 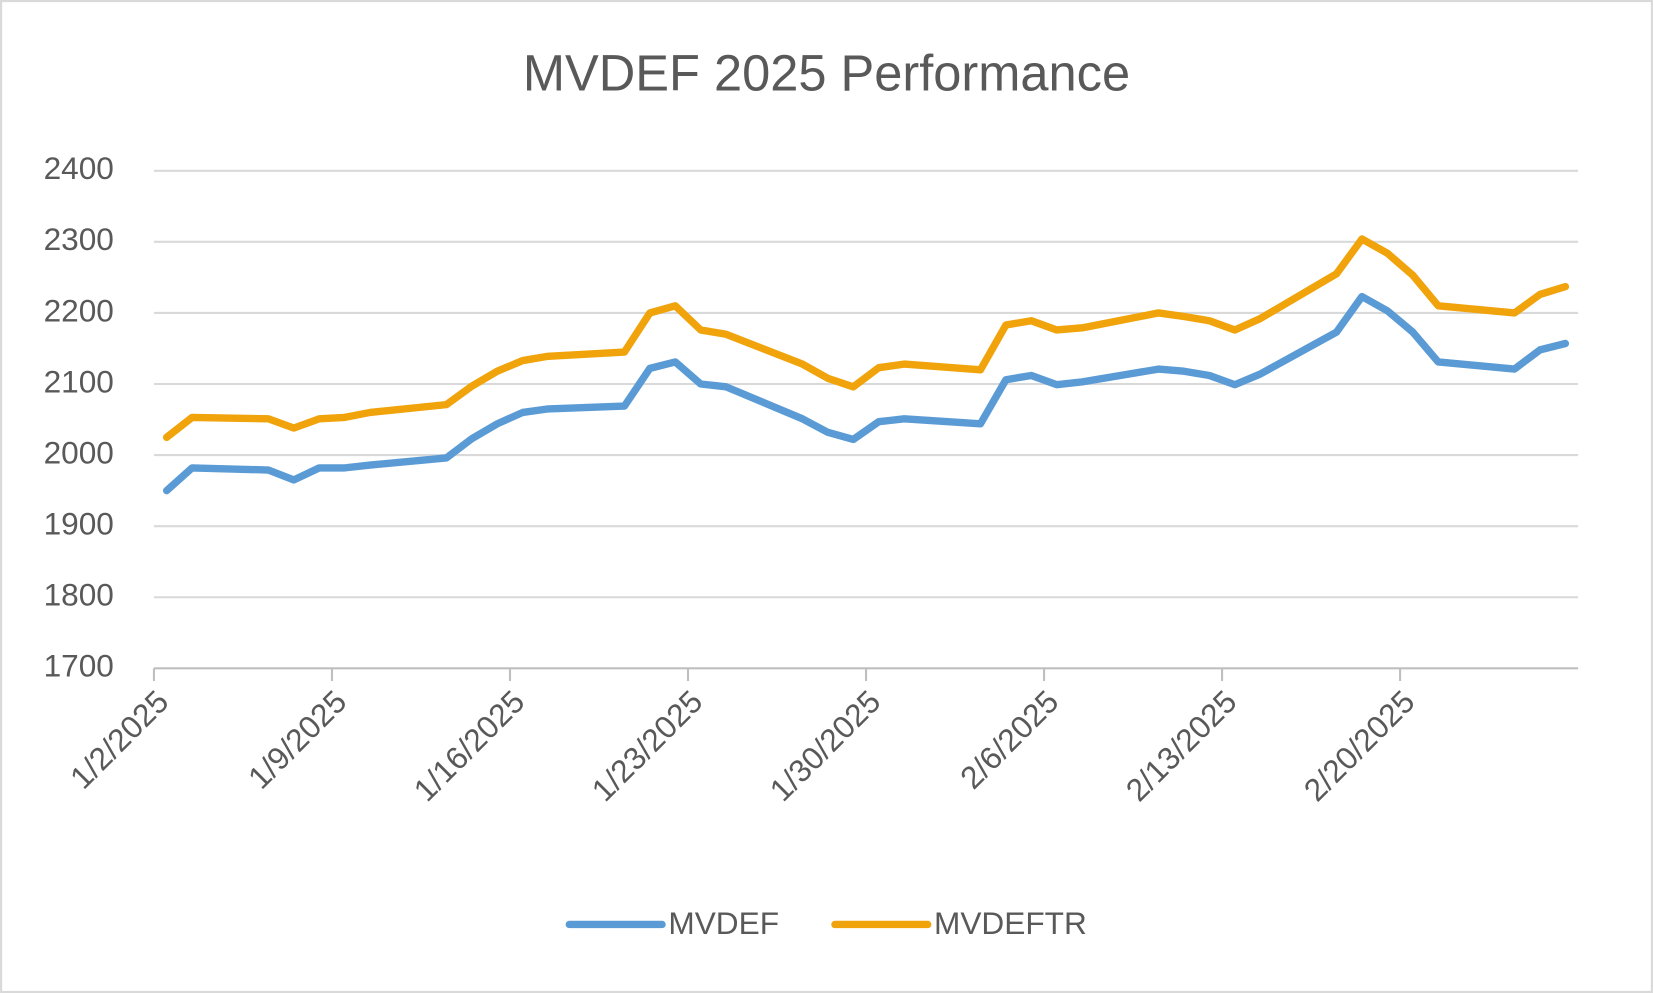 What do you see at coordinates (79, 310) in the screenshot?
I see `y-tick-label: 2200` at bounding box center [79, 310].